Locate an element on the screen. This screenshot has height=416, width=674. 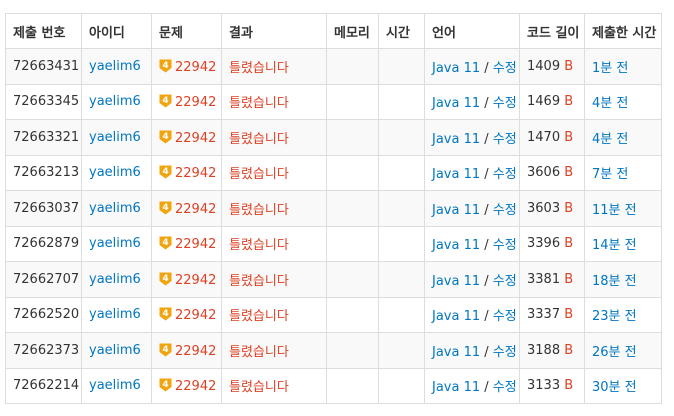
language-cell: Java 11 / 수정 is located at coordinates (472, 101).